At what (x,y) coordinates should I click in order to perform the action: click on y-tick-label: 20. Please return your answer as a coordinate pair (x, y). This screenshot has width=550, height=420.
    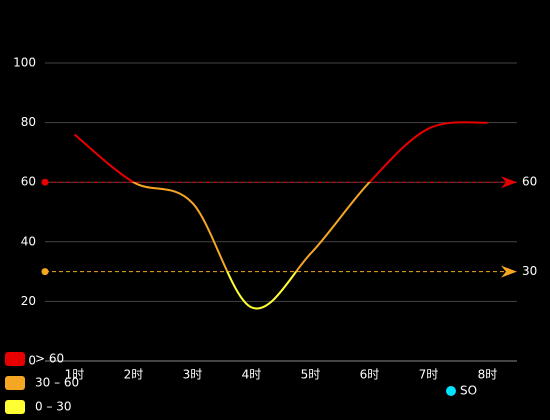
    Looking at the image, I should click on (28, 301).